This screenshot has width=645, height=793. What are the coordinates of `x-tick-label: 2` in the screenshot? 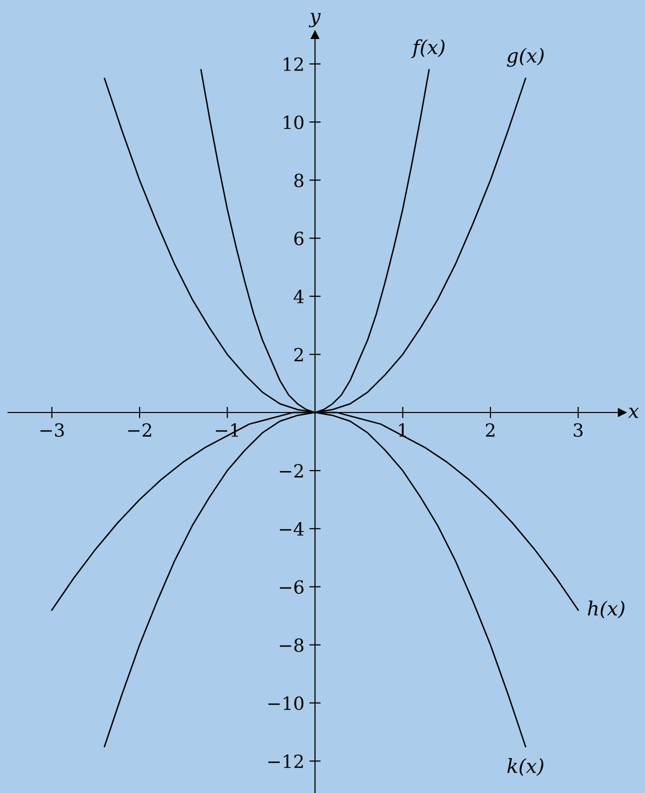 It's located at (490, 430).